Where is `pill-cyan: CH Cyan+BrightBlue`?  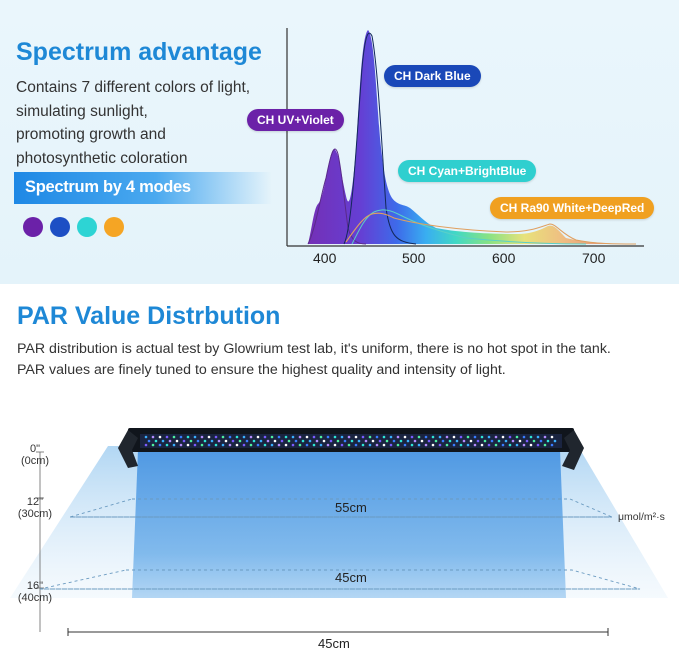
pill-cyan: CH Cyan+BrightBlue is located at coordinates (467, 171).